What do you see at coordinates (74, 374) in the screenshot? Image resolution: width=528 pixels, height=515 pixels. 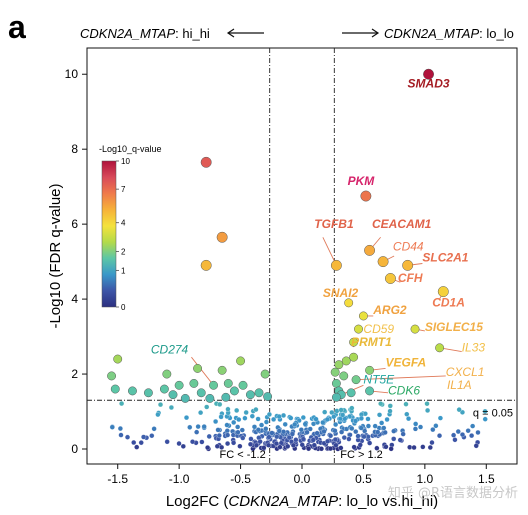 I see `y-tick-label: 2` at bounding box center [74, 374].